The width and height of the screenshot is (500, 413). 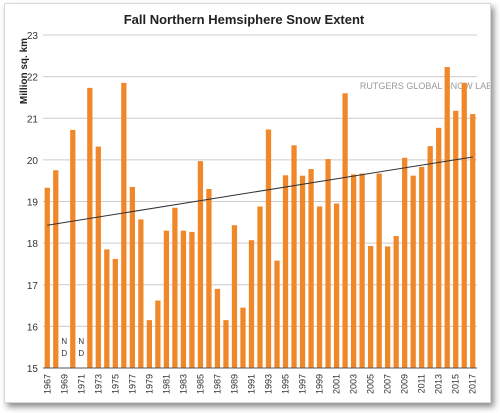 I want to click on x-tick-label-2003: 2003, so click(x=354, y=384).